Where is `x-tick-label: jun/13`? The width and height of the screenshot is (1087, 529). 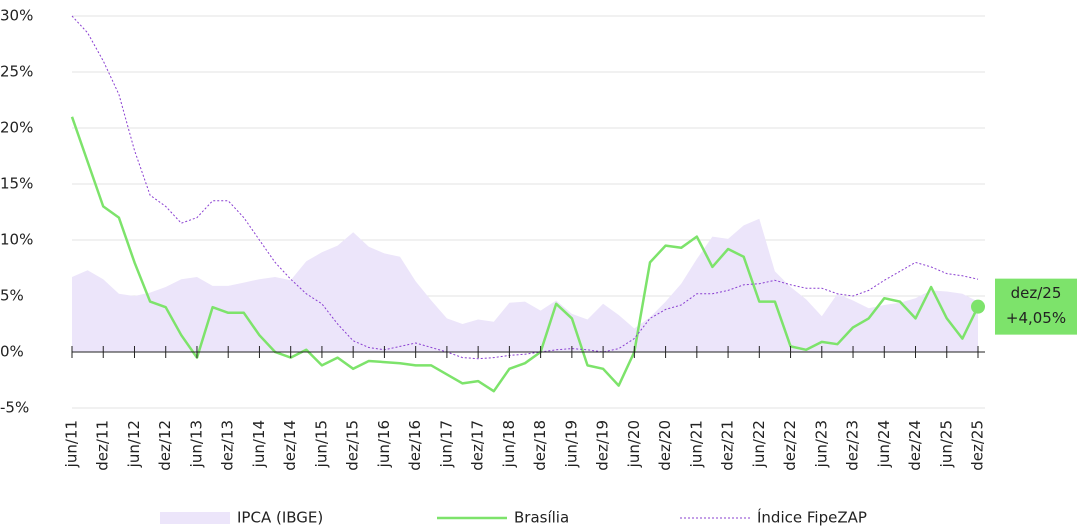
x-tick-label: jun/13 is located at coordinates (196, 444).